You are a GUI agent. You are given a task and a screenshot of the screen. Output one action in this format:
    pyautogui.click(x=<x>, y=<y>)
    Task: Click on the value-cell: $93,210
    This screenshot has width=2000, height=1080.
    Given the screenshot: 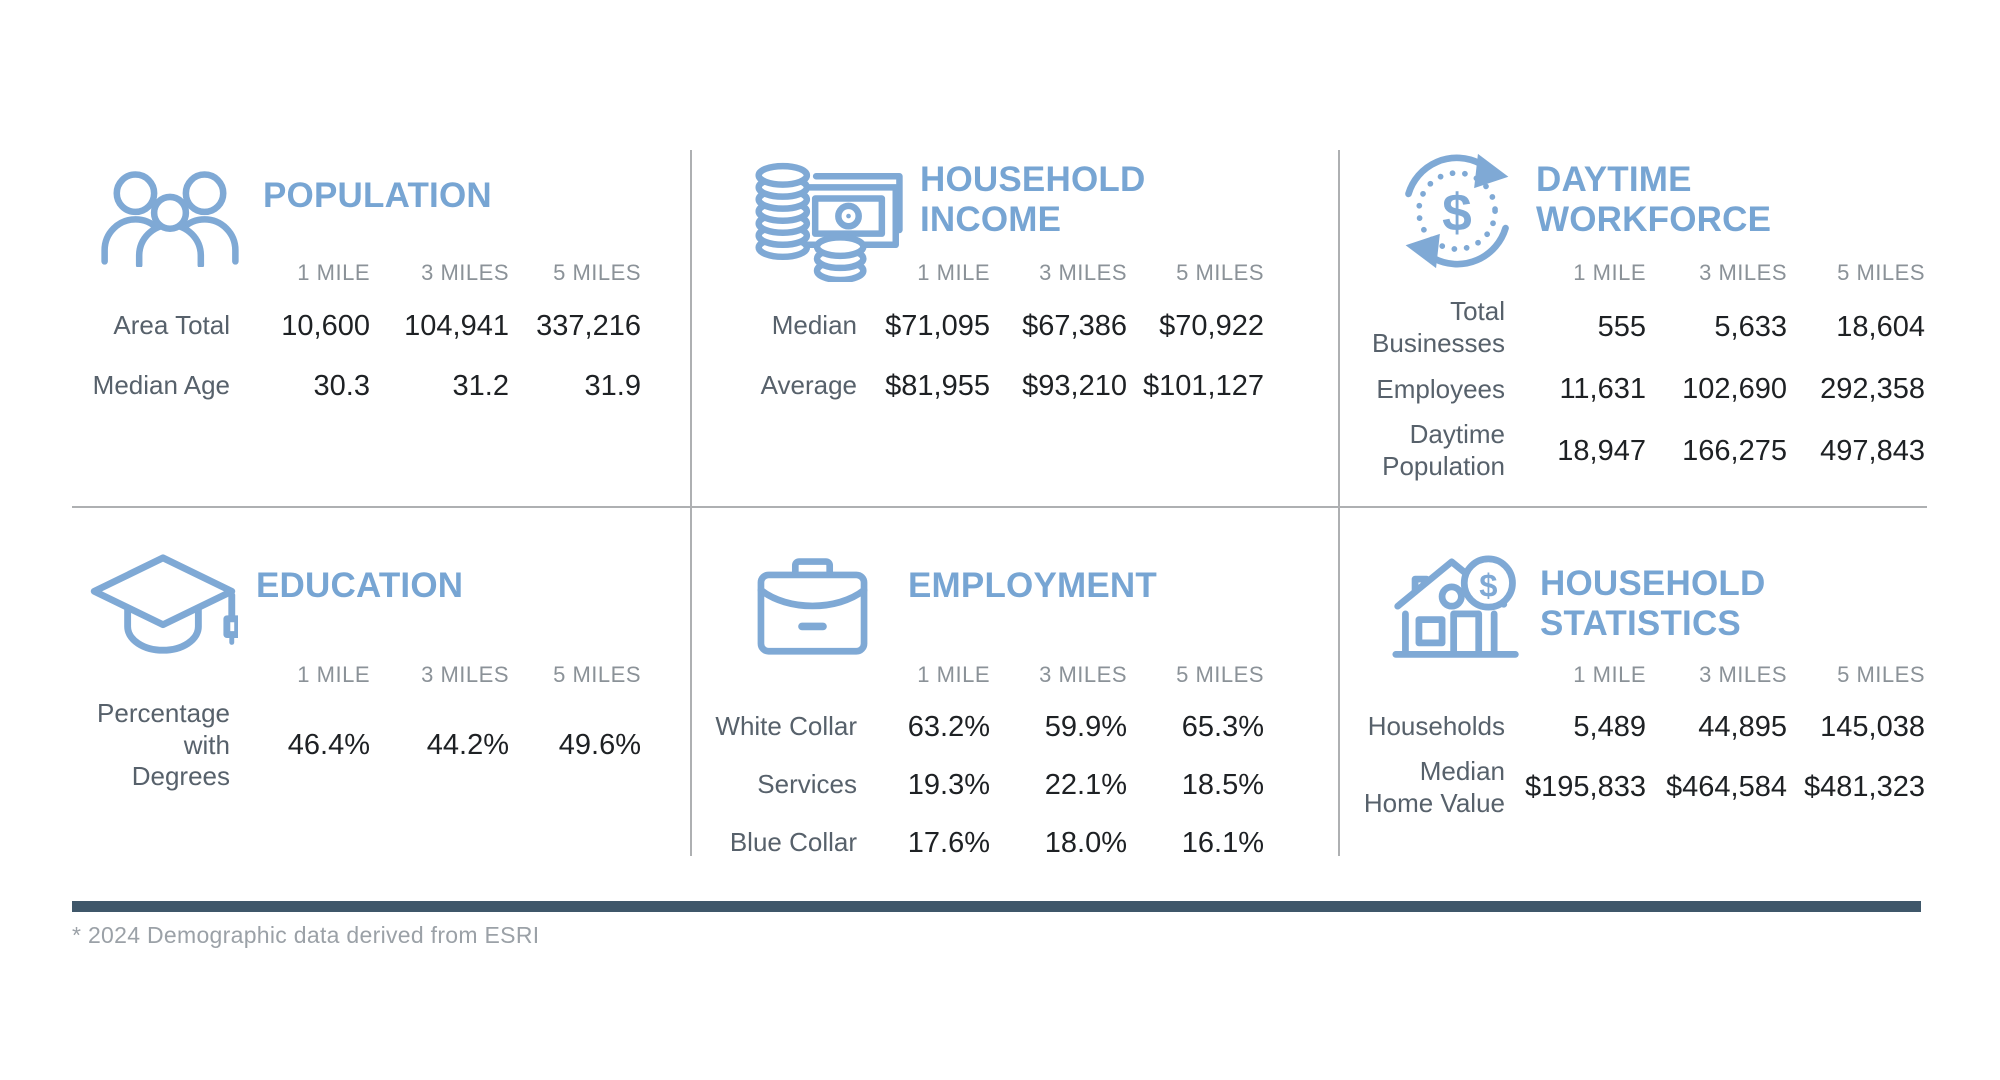 What is the action you would take?
    pyautogui.click(x=1074, y=385)
    